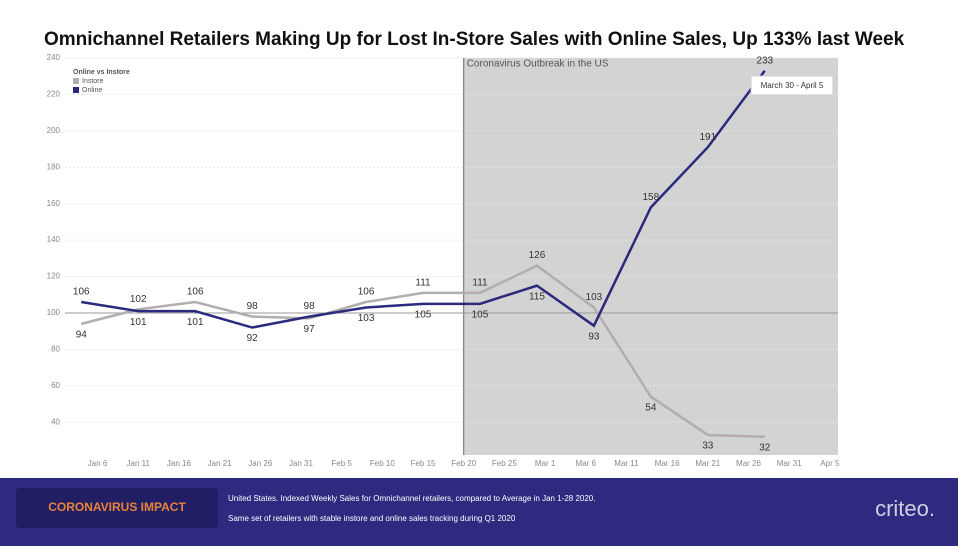 This screenshot has height=551, width=958. I want to click on annotation: Coronavirus Outbreak in the US, so click(538, 64).